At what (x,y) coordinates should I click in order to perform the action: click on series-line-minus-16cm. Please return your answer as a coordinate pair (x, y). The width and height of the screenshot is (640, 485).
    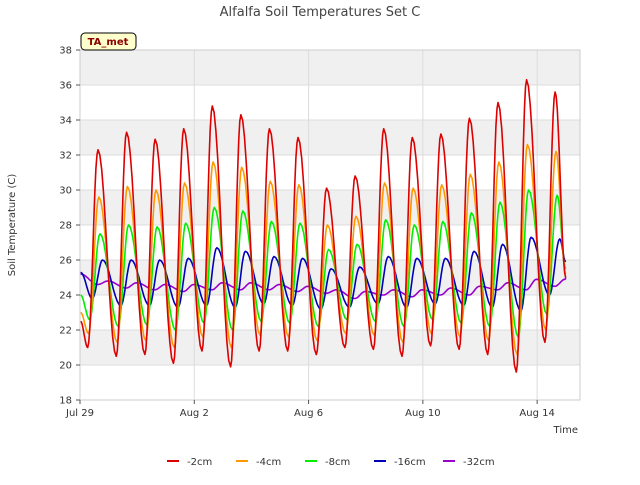
    Looking at the image, I should click on (323, 274).